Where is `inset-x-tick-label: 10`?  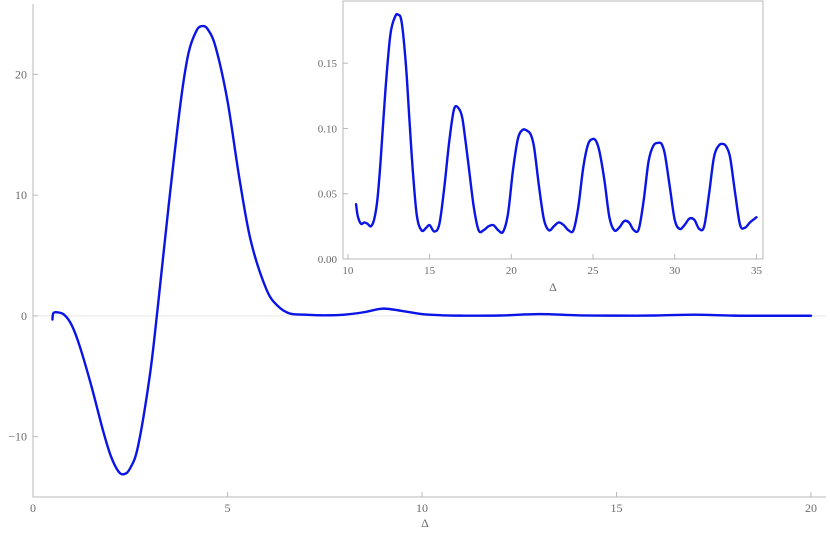 inset-x-tick-label: 10 is located at coordinates (348, 271).